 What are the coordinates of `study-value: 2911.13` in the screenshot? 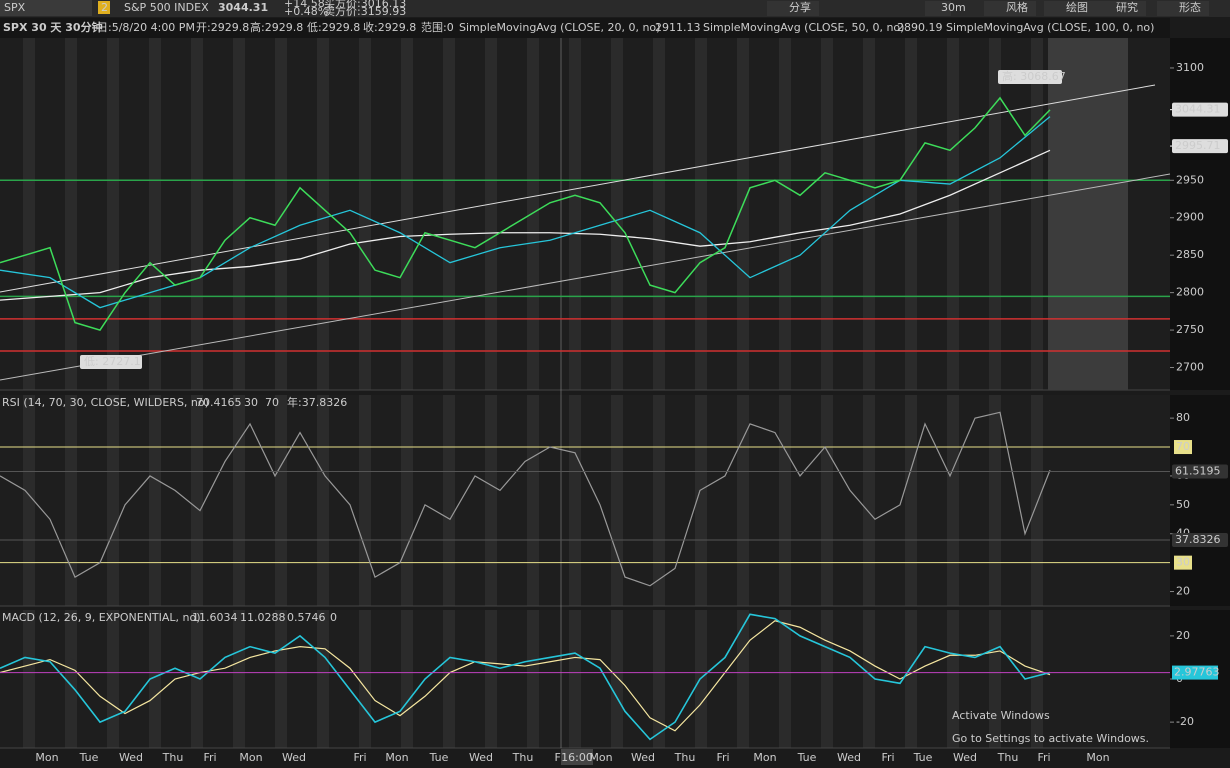 It's located at (678, 27).